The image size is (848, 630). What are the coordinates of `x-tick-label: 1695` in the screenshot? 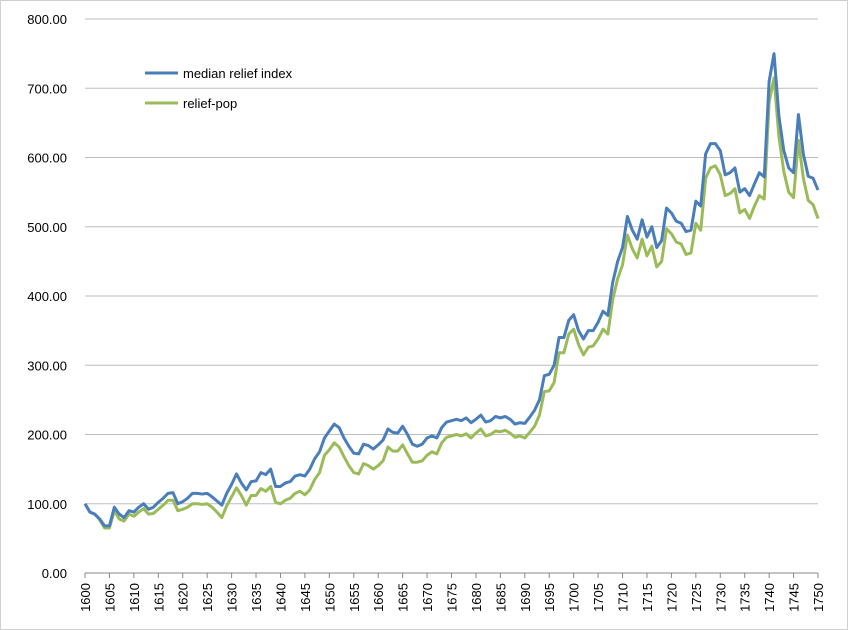 It's located at (549, 597).